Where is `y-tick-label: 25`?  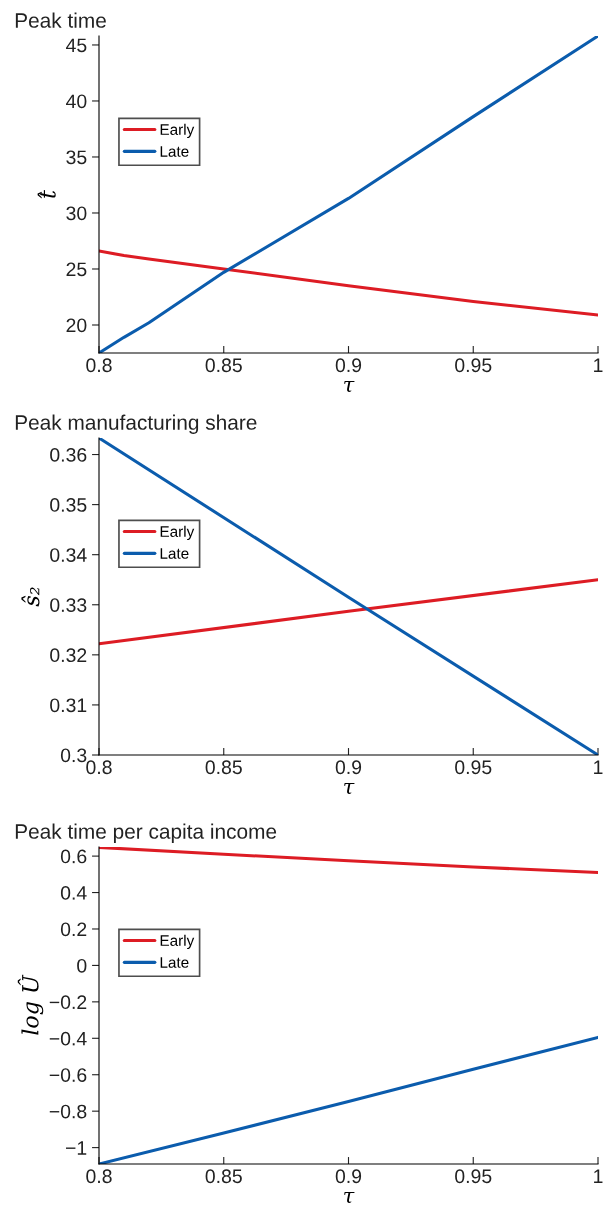
y-tick-label: 25 is located at coordinates (76, 269).